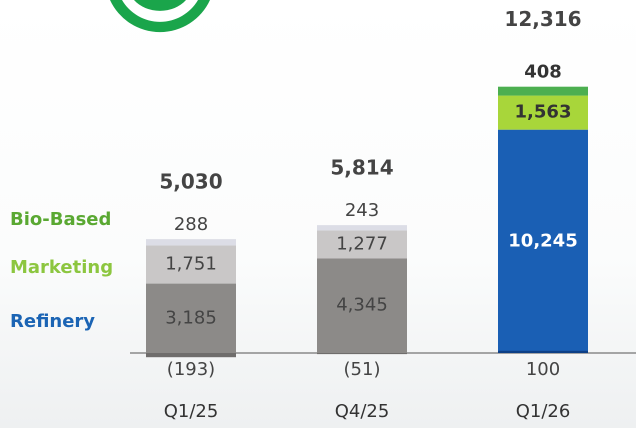  I want to click on total-label: 12,316, so click(542, 19).